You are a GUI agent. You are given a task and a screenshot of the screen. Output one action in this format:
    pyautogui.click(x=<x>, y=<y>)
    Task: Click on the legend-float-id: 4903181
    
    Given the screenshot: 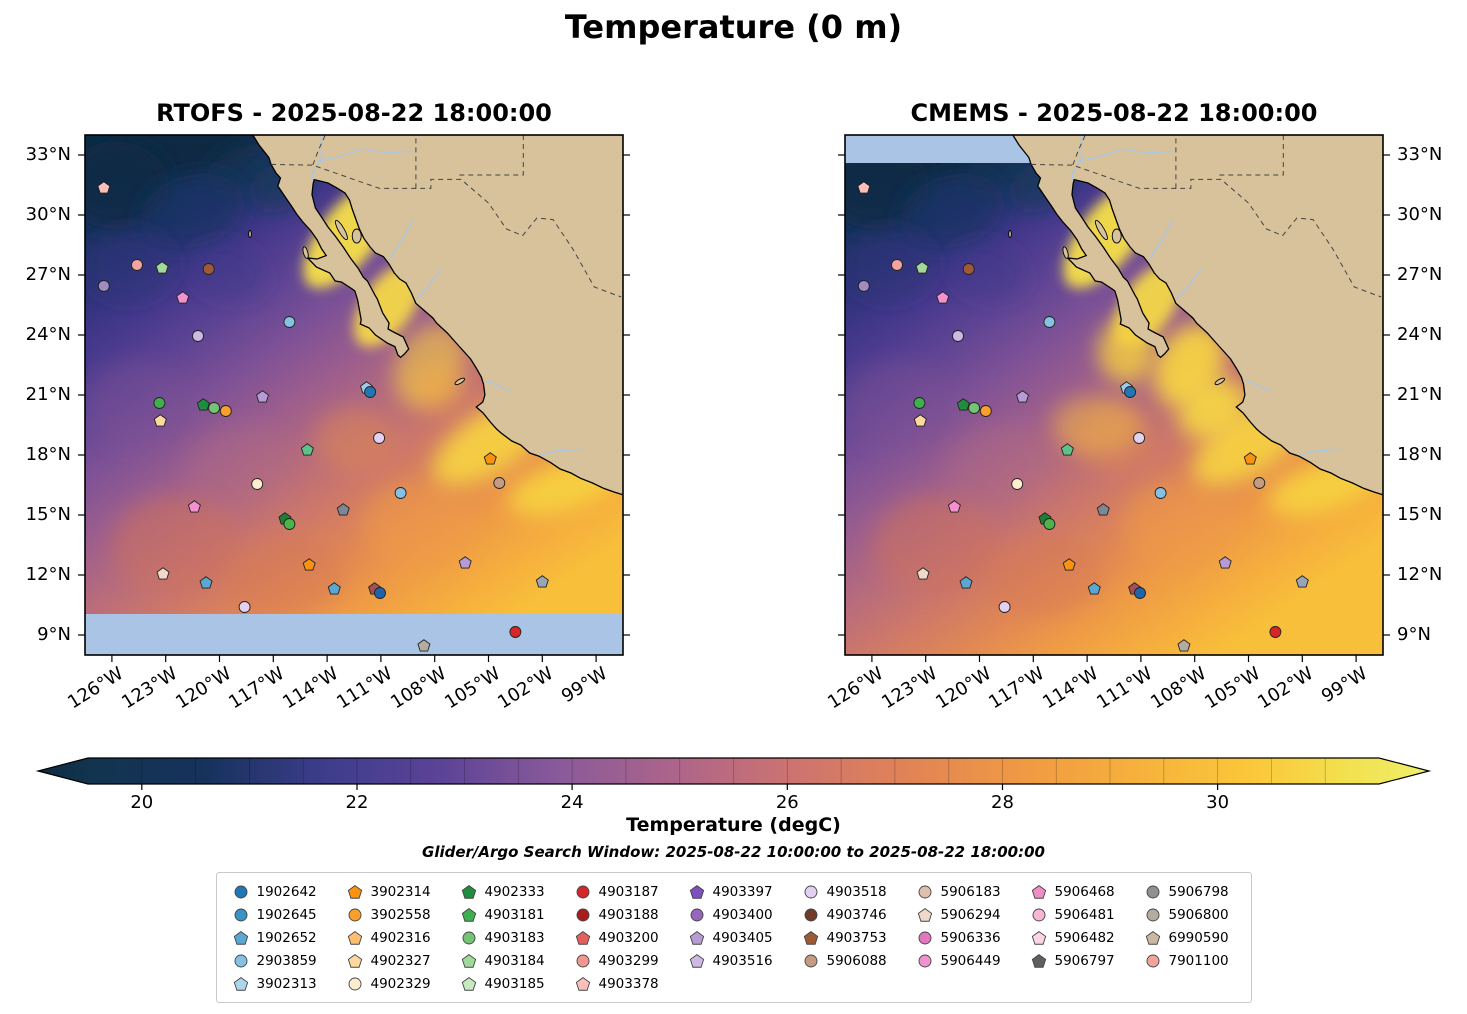 What is the action you would take?
    pyautogui.click(x=514, y=914)
    